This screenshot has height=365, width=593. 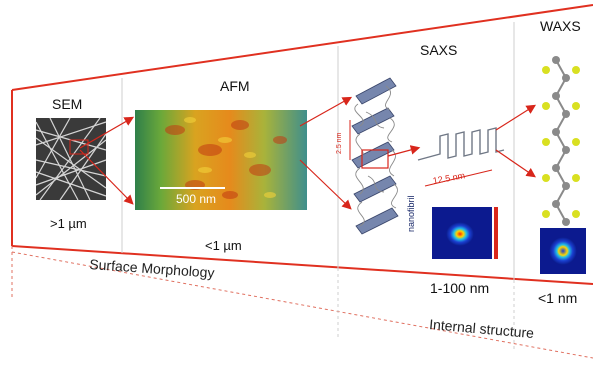 I want to click on sem-title: SEM, so click(x=67, y=104).